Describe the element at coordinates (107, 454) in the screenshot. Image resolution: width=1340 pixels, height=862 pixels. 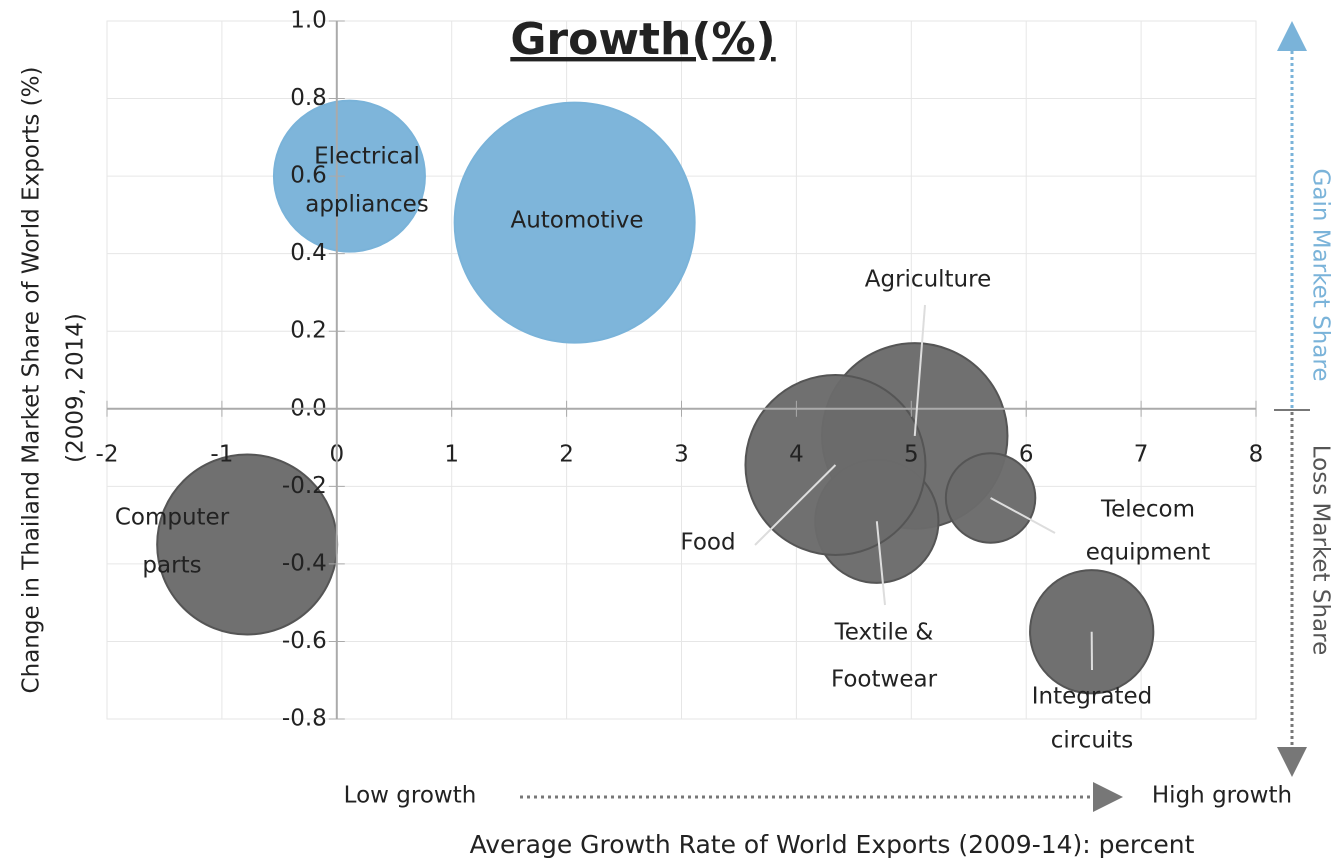
I see `x-tick-label: -2` at that location.